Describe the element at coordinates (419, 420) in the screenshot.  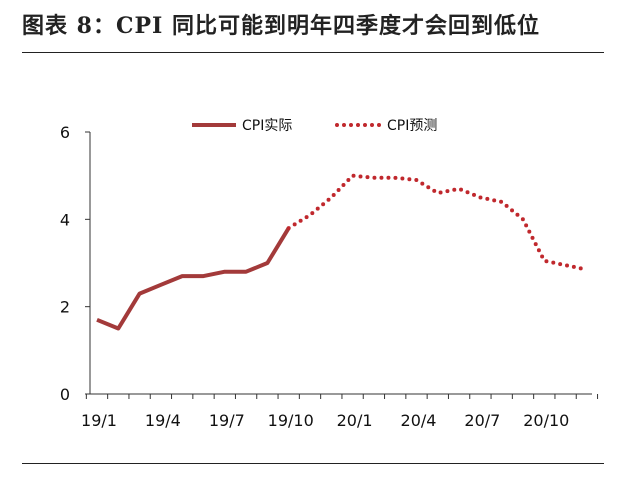
I see `x-tick-label: 20/4` at that location.